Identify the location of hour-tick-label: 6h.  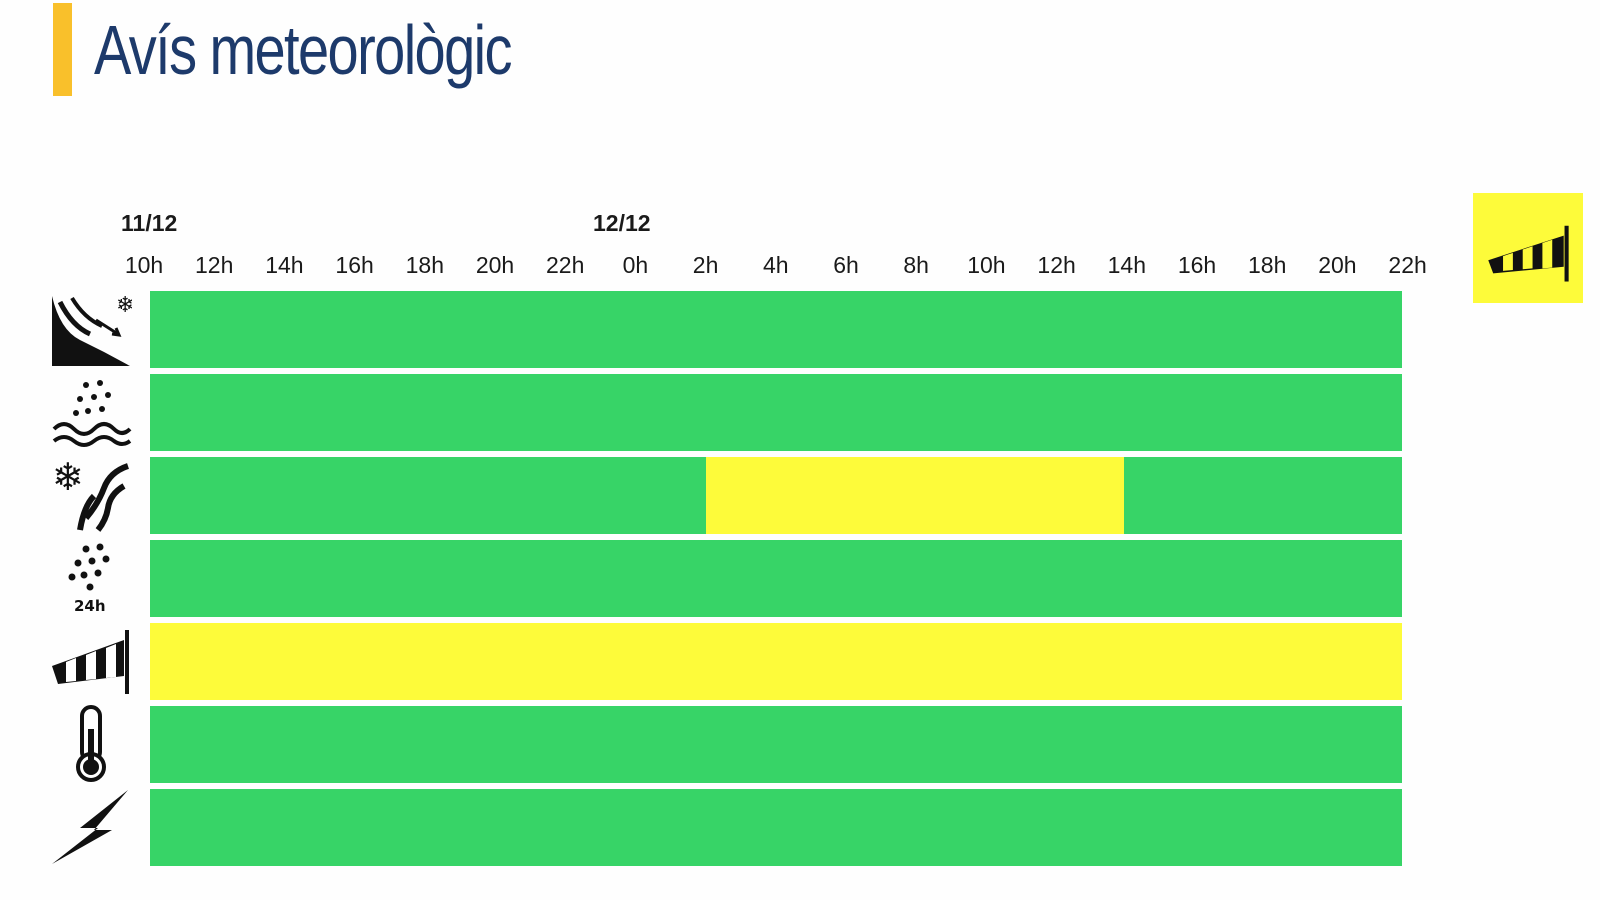
(846, 265).